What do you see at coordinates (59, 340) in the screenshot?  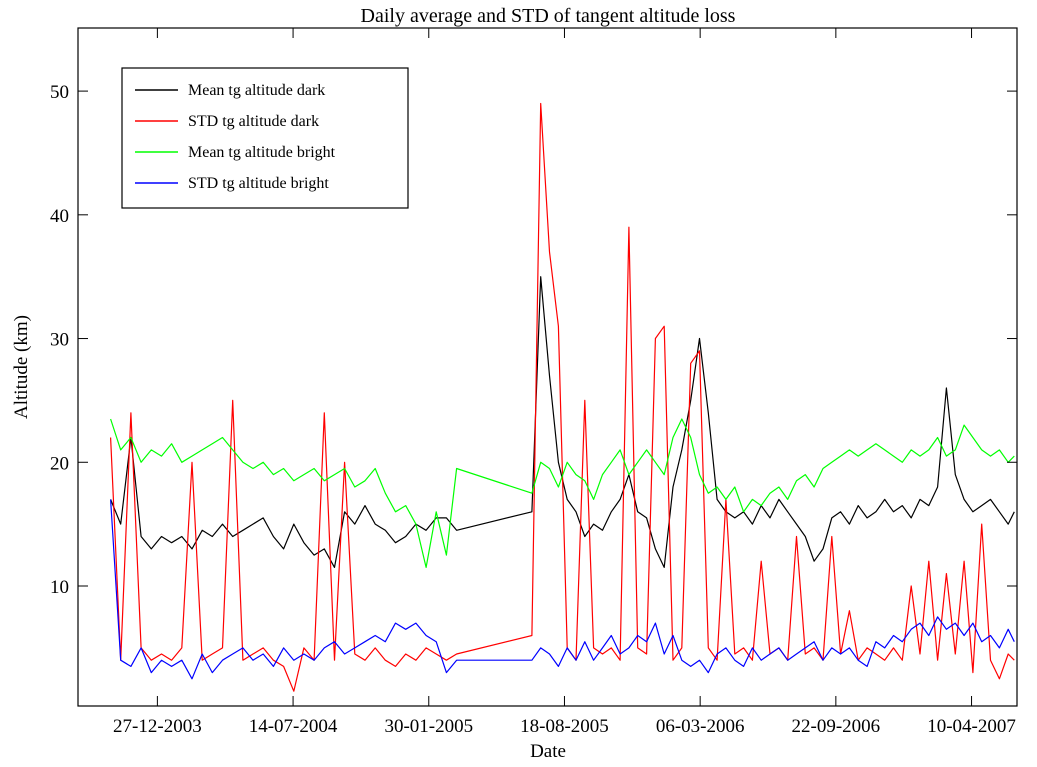 I see `y-tick-label: 30` at bounding box center [59, 340].